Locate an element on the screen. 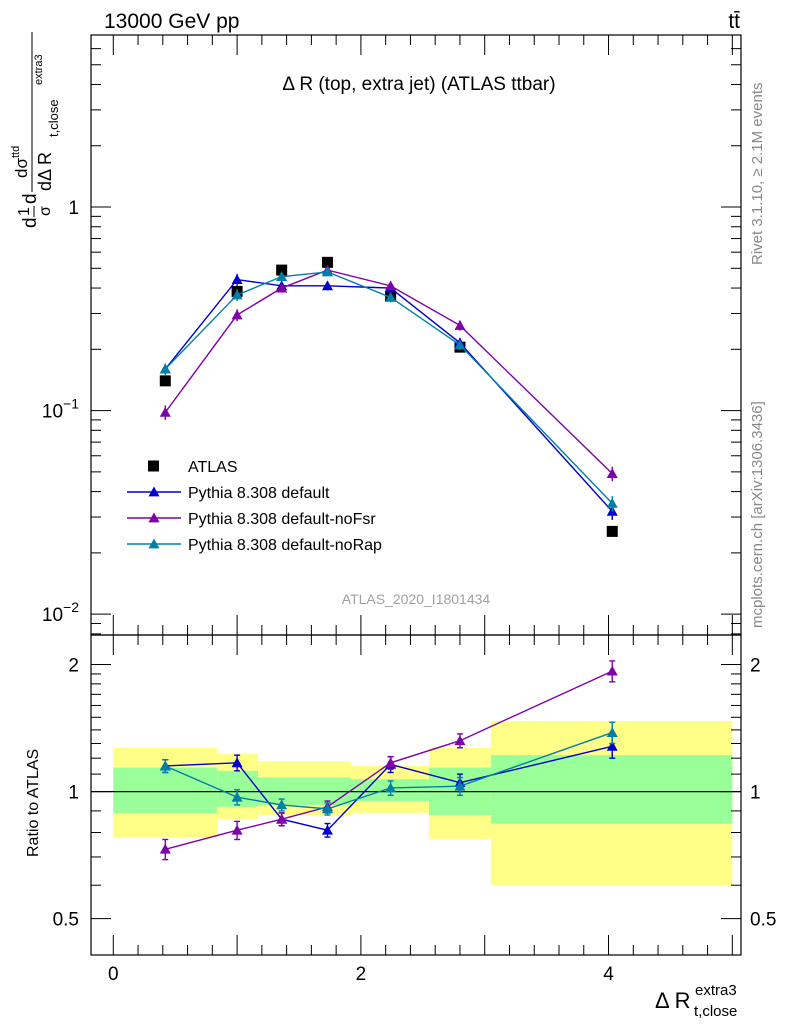  main-ytick-label-2: 1 is located at coordinates (73, 208).